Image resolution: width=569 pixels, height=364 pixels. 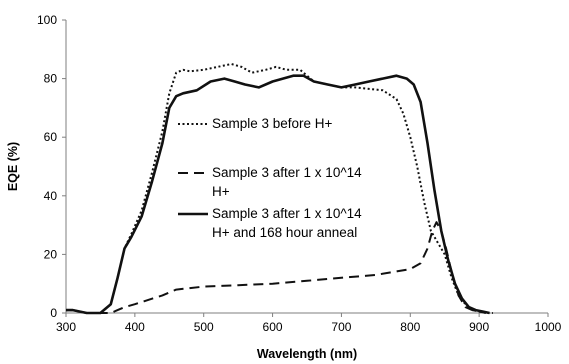 What do you see at coordinates (204, 327) in the screenshot?
I see `x-tick-label: 500` at bounding box center [204, 327].